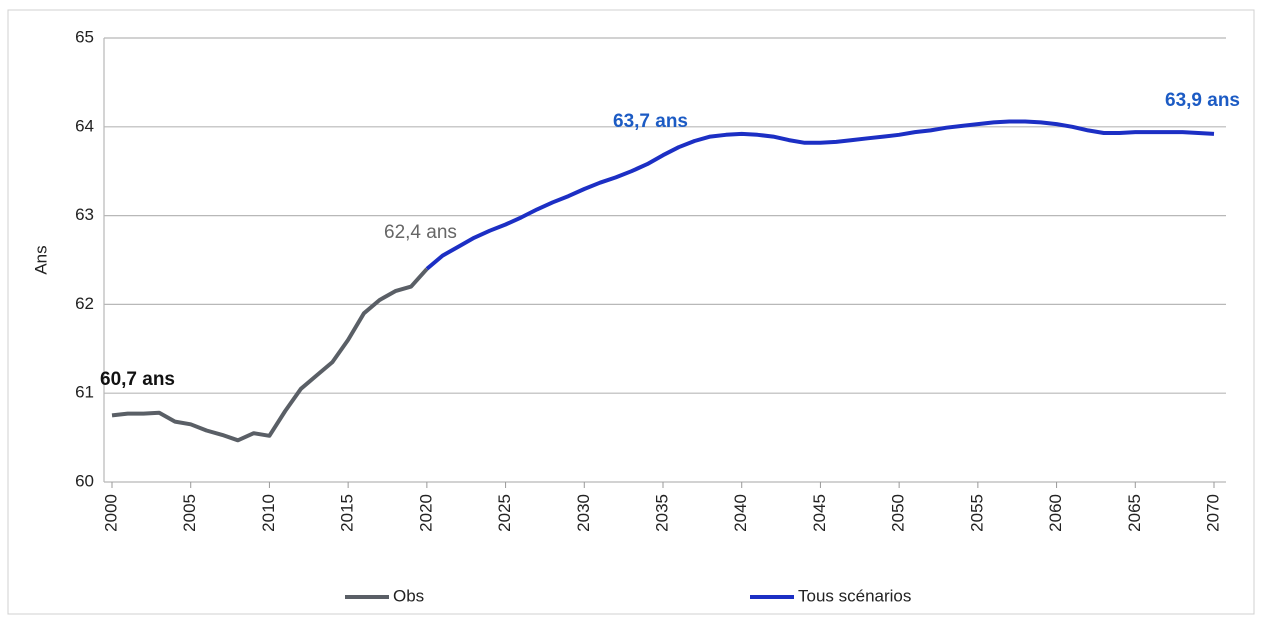 The height and width of the screenshot is (622, 1264). What do you see at coordinates (137, 379) in the screenshot?
I see `annotation: 60,7 ans` at bounding box center [137, 379].